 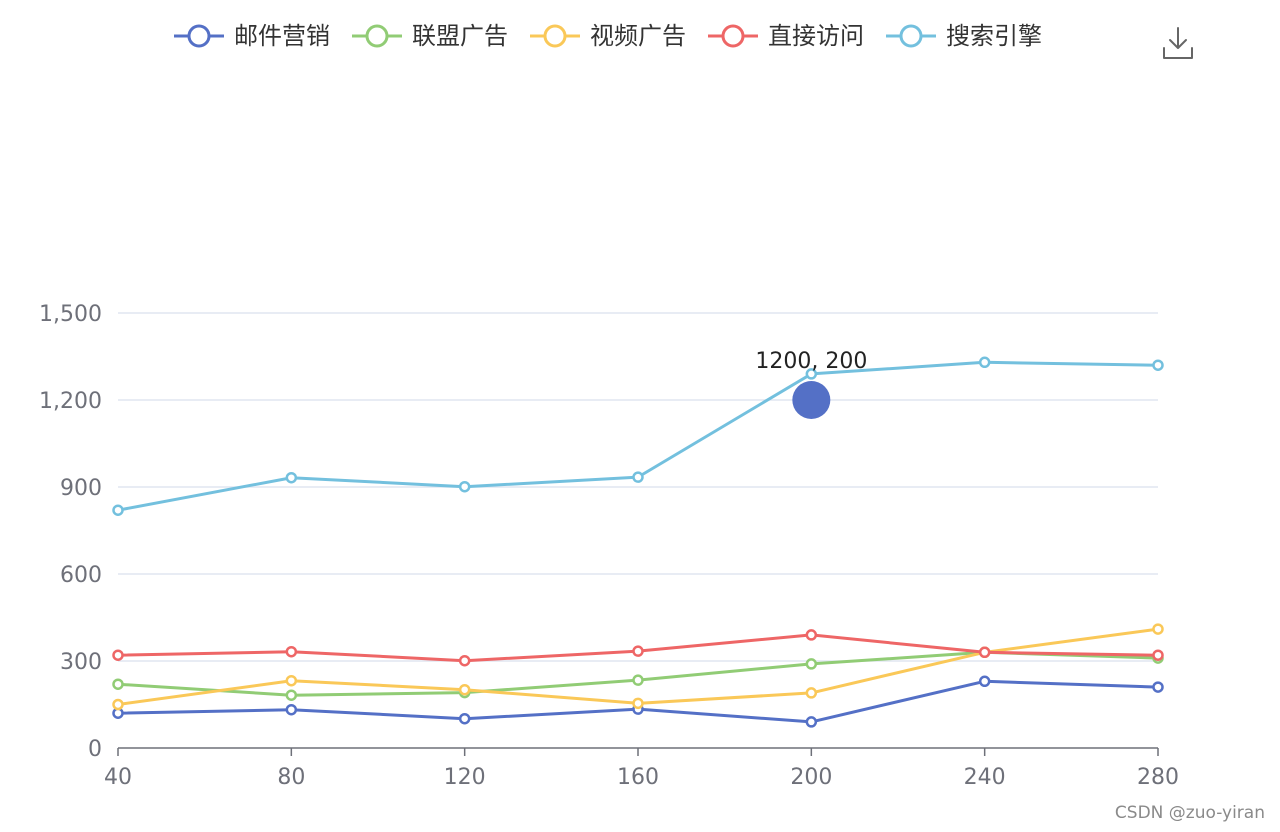 I want to click on x-tick-label: 40, so click(x=118, y=777).